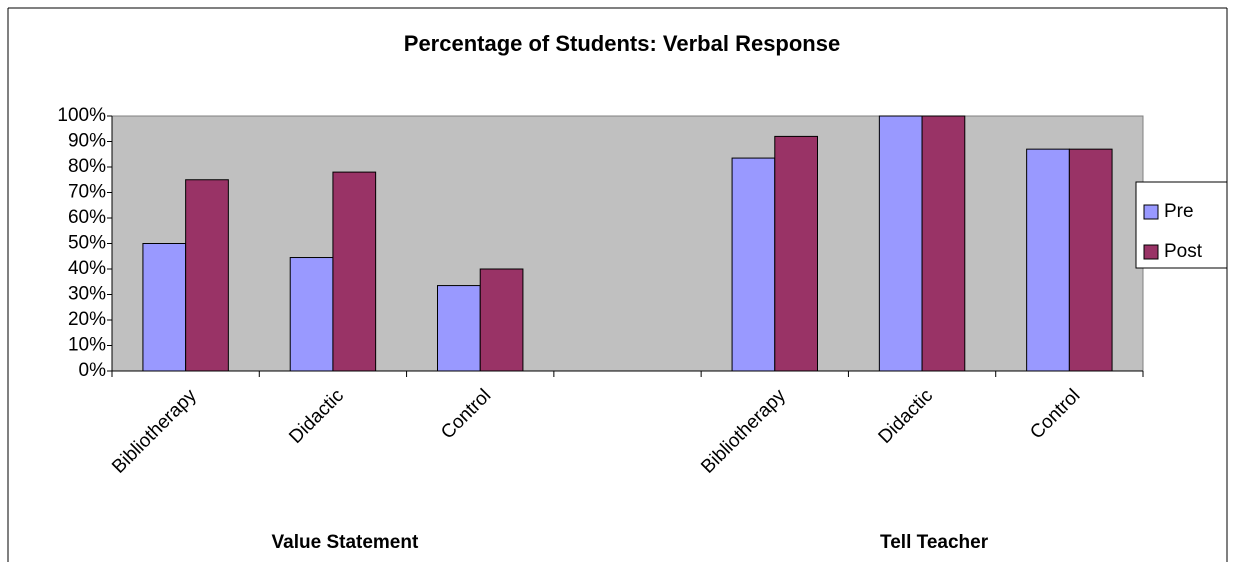 The width and height of the screenshot is (1235, 562). What do you see at coordinates (1179, 211) in the screenshot?
I see `legend-label: Pre` at bounding box center [1179, 211].